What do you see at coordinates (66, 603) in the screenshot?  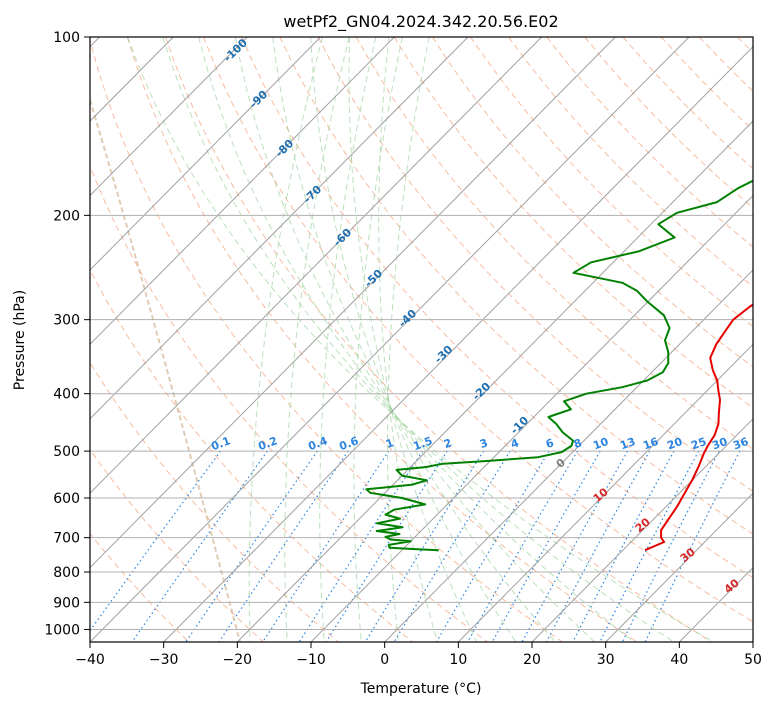 I see `y-tick-label: 900` at bounding box center [66, 603].